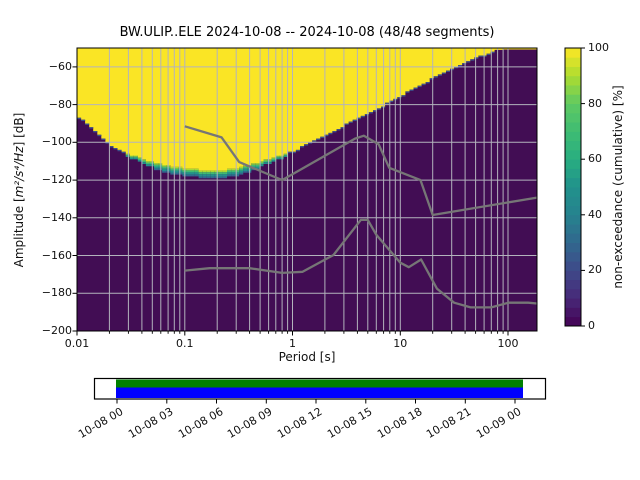 The width and height of the screenshot is (640, 480). Describe the element at coordinates (319, 392) in the screenshot. I see `timeline-coverage-bar-bottom` at that location.